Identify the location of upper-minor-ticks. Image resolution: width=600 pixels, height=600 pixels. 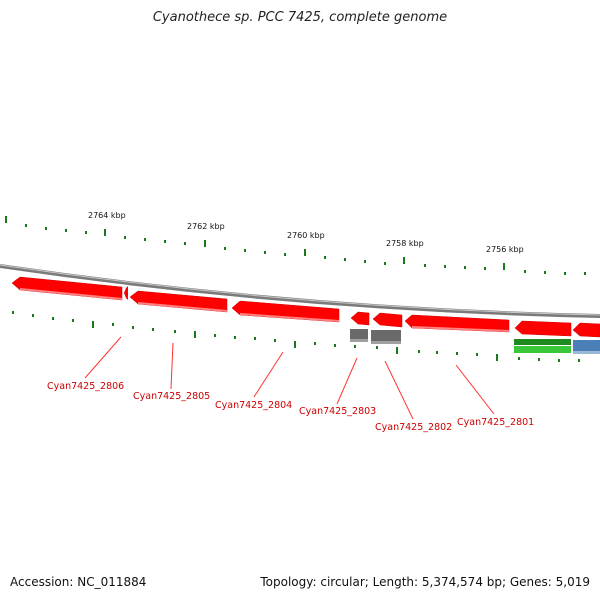
(305, 249).